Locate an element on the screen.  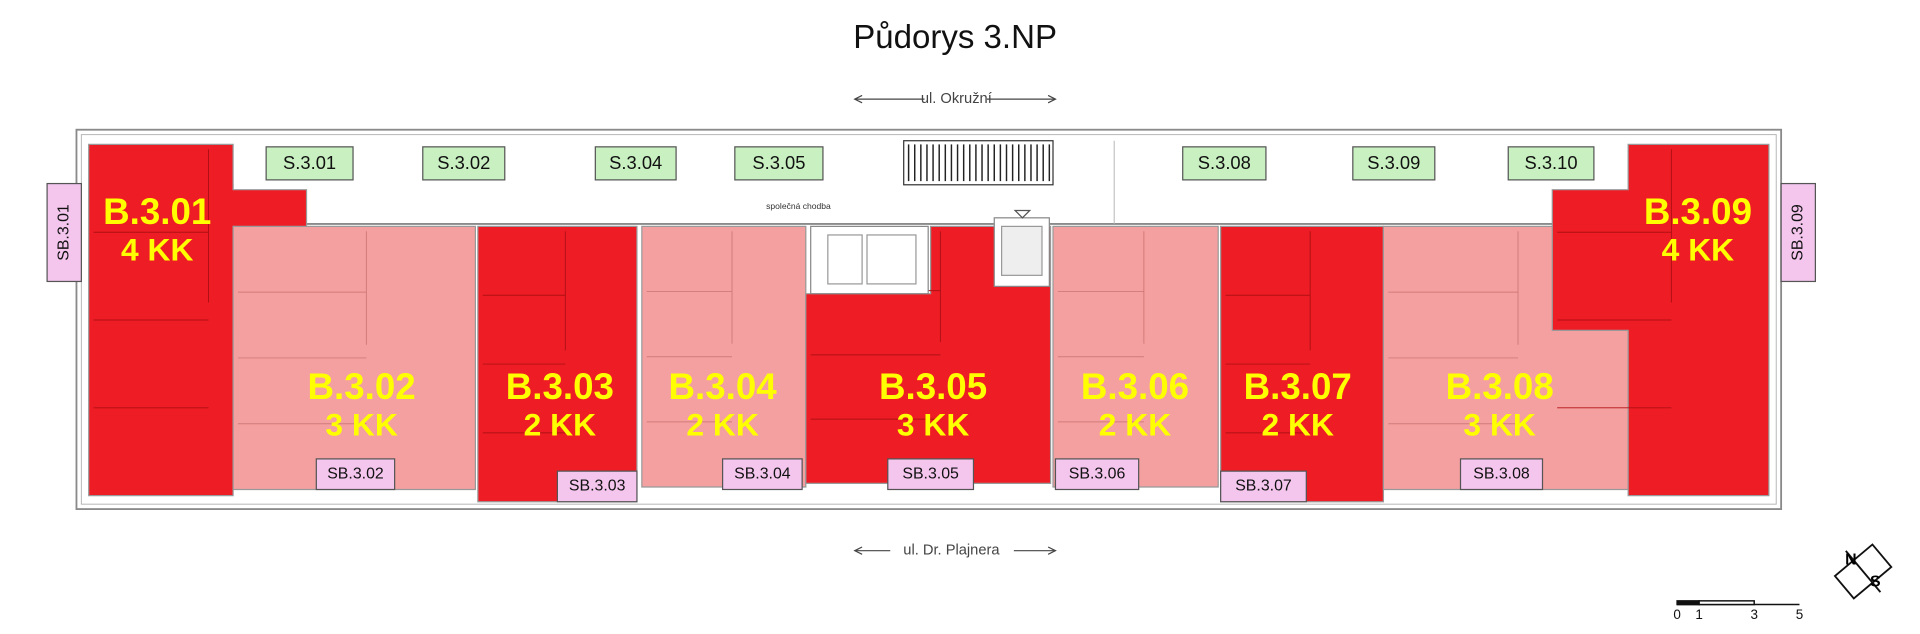
balcony-label: SB.3.02 is located at coordinates (355, 473).